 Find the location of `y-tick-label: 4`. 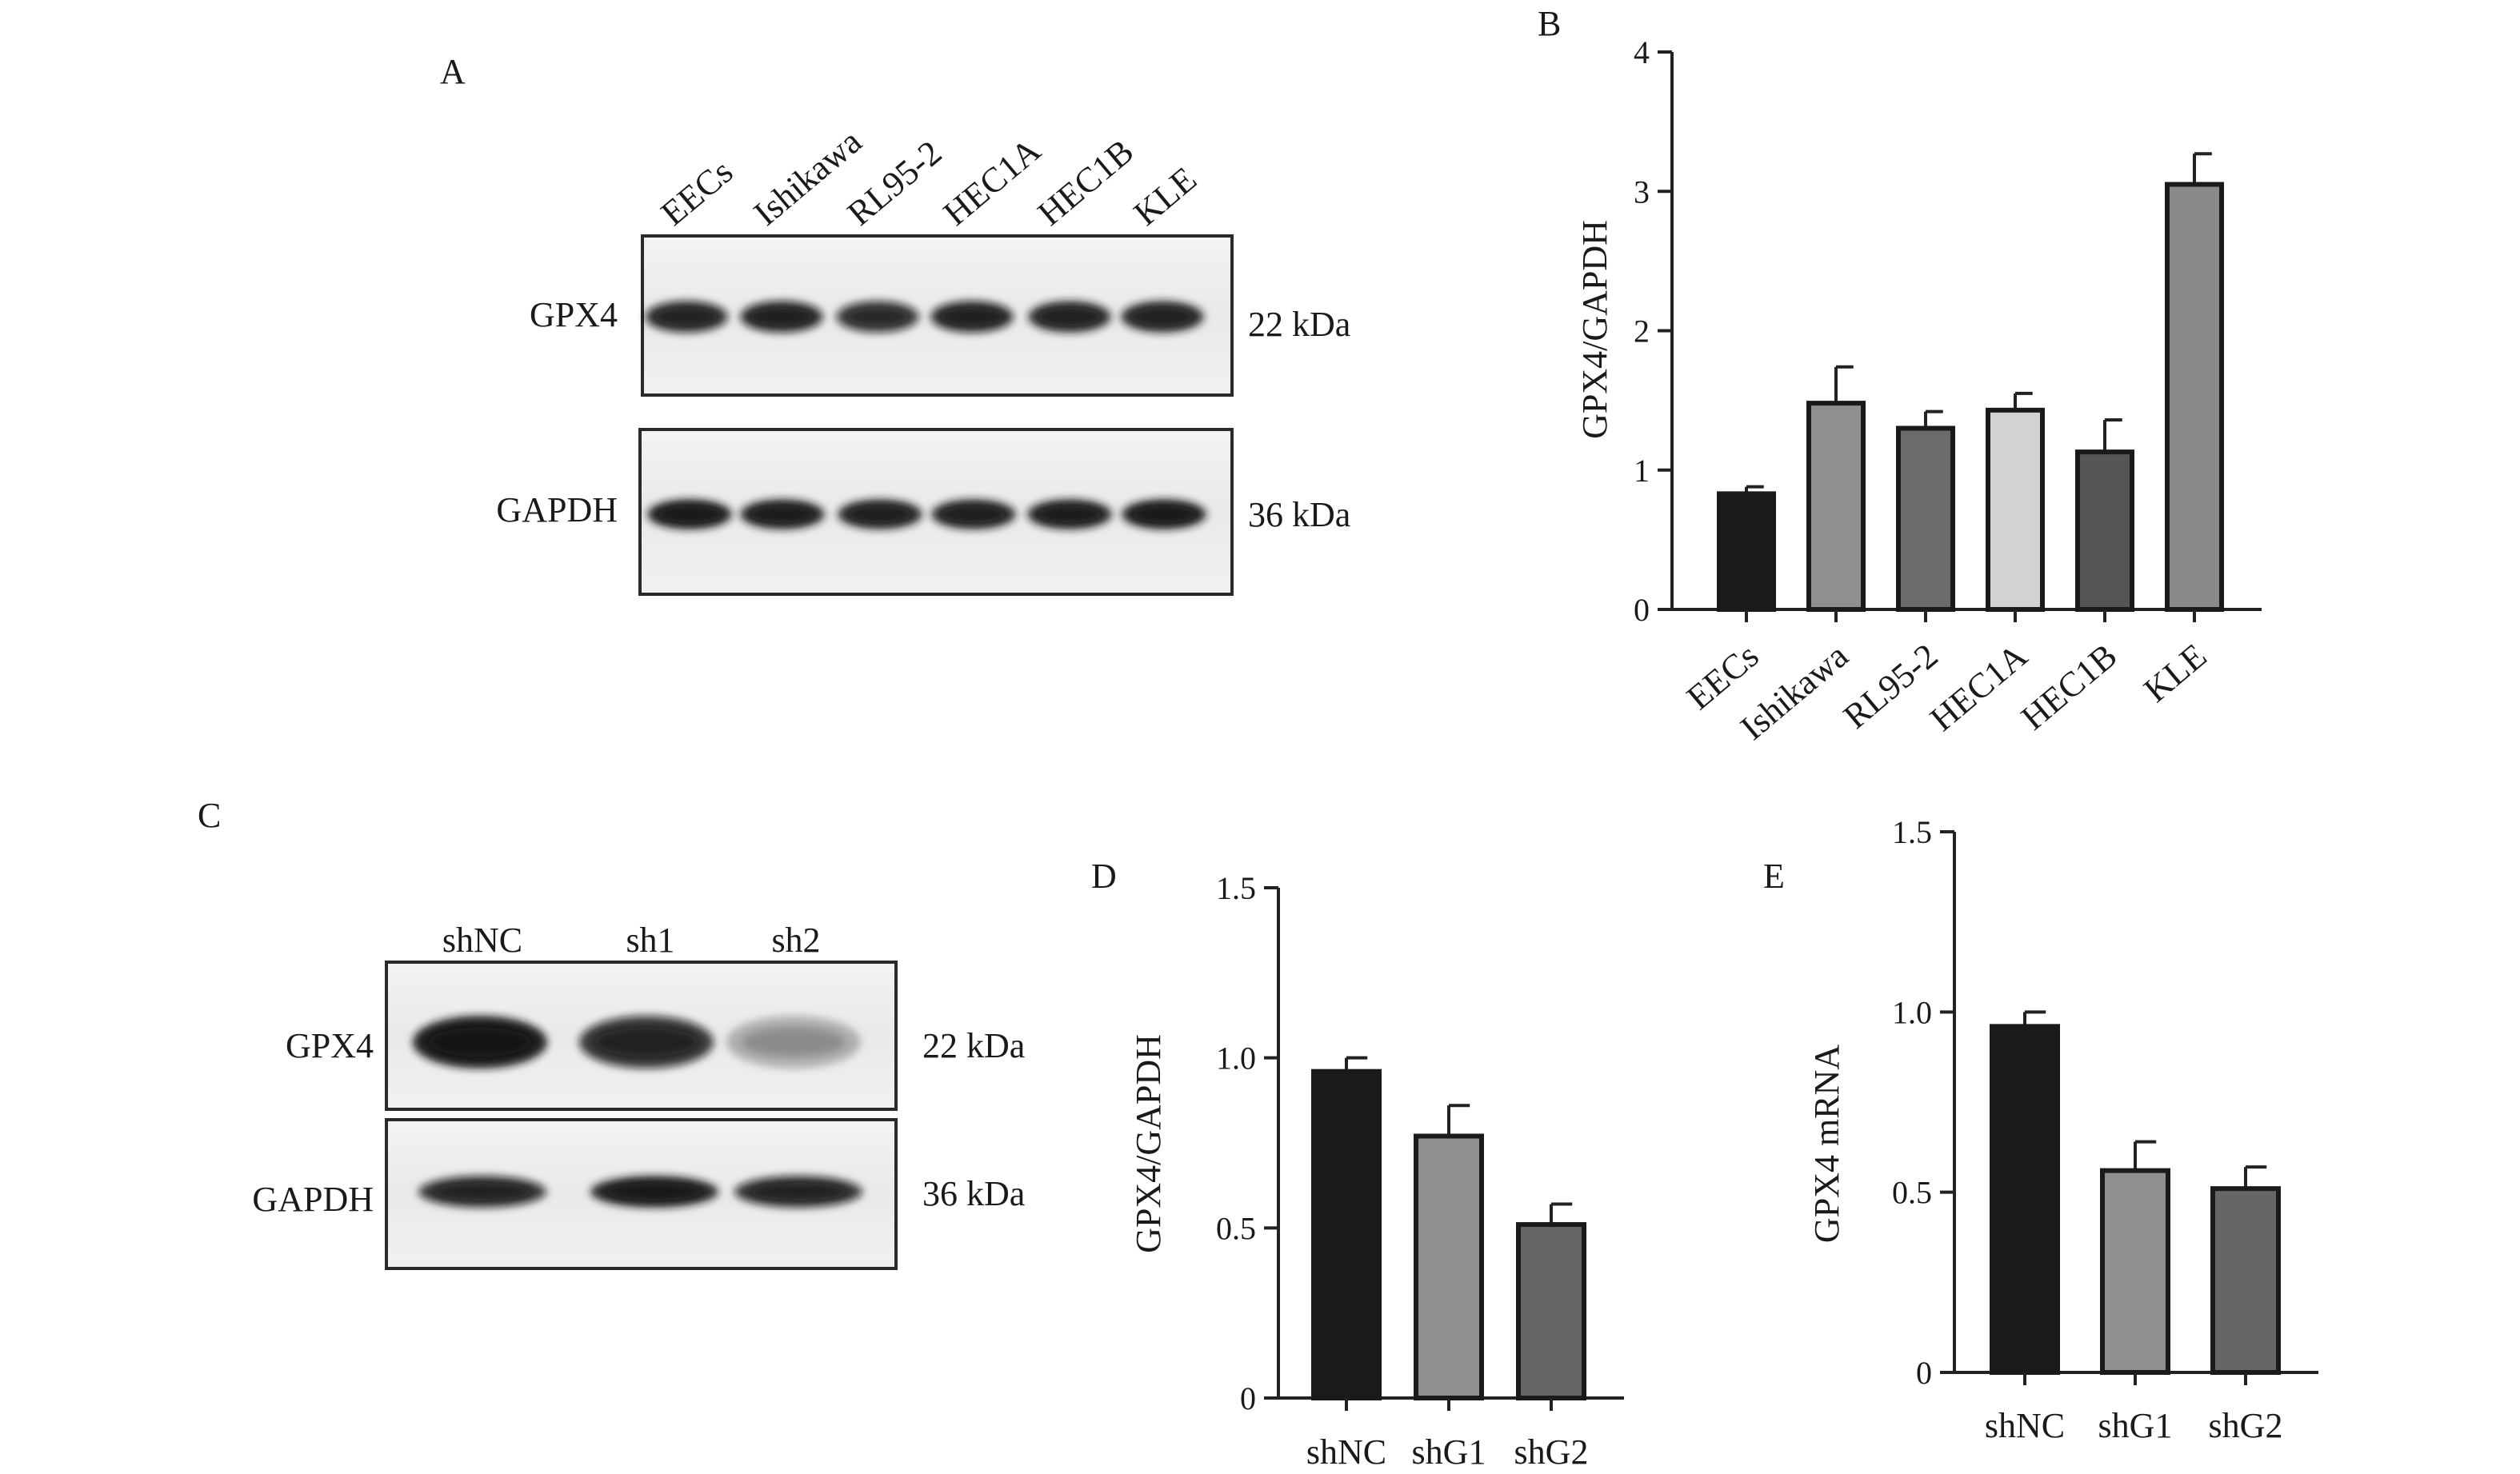

y-tick-label: 4 is located at coordinates (1642, 52).